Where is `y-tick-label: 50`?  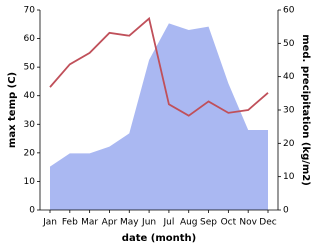 y-tick-label: 50 is located at coordinates (30, 68).